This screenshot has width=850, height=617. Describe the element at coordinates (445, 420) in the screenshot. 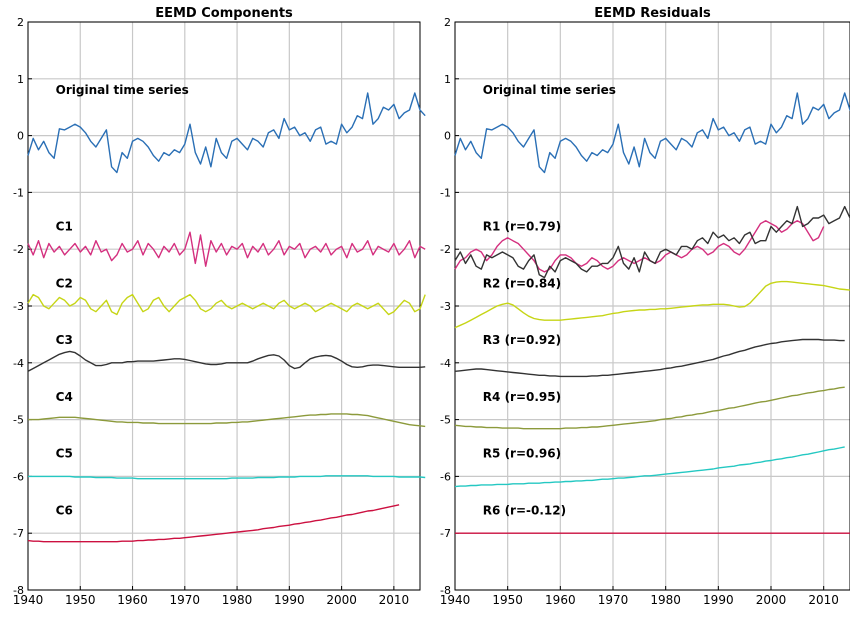

I see `panel-2-y-tick-label: -5` at that location.